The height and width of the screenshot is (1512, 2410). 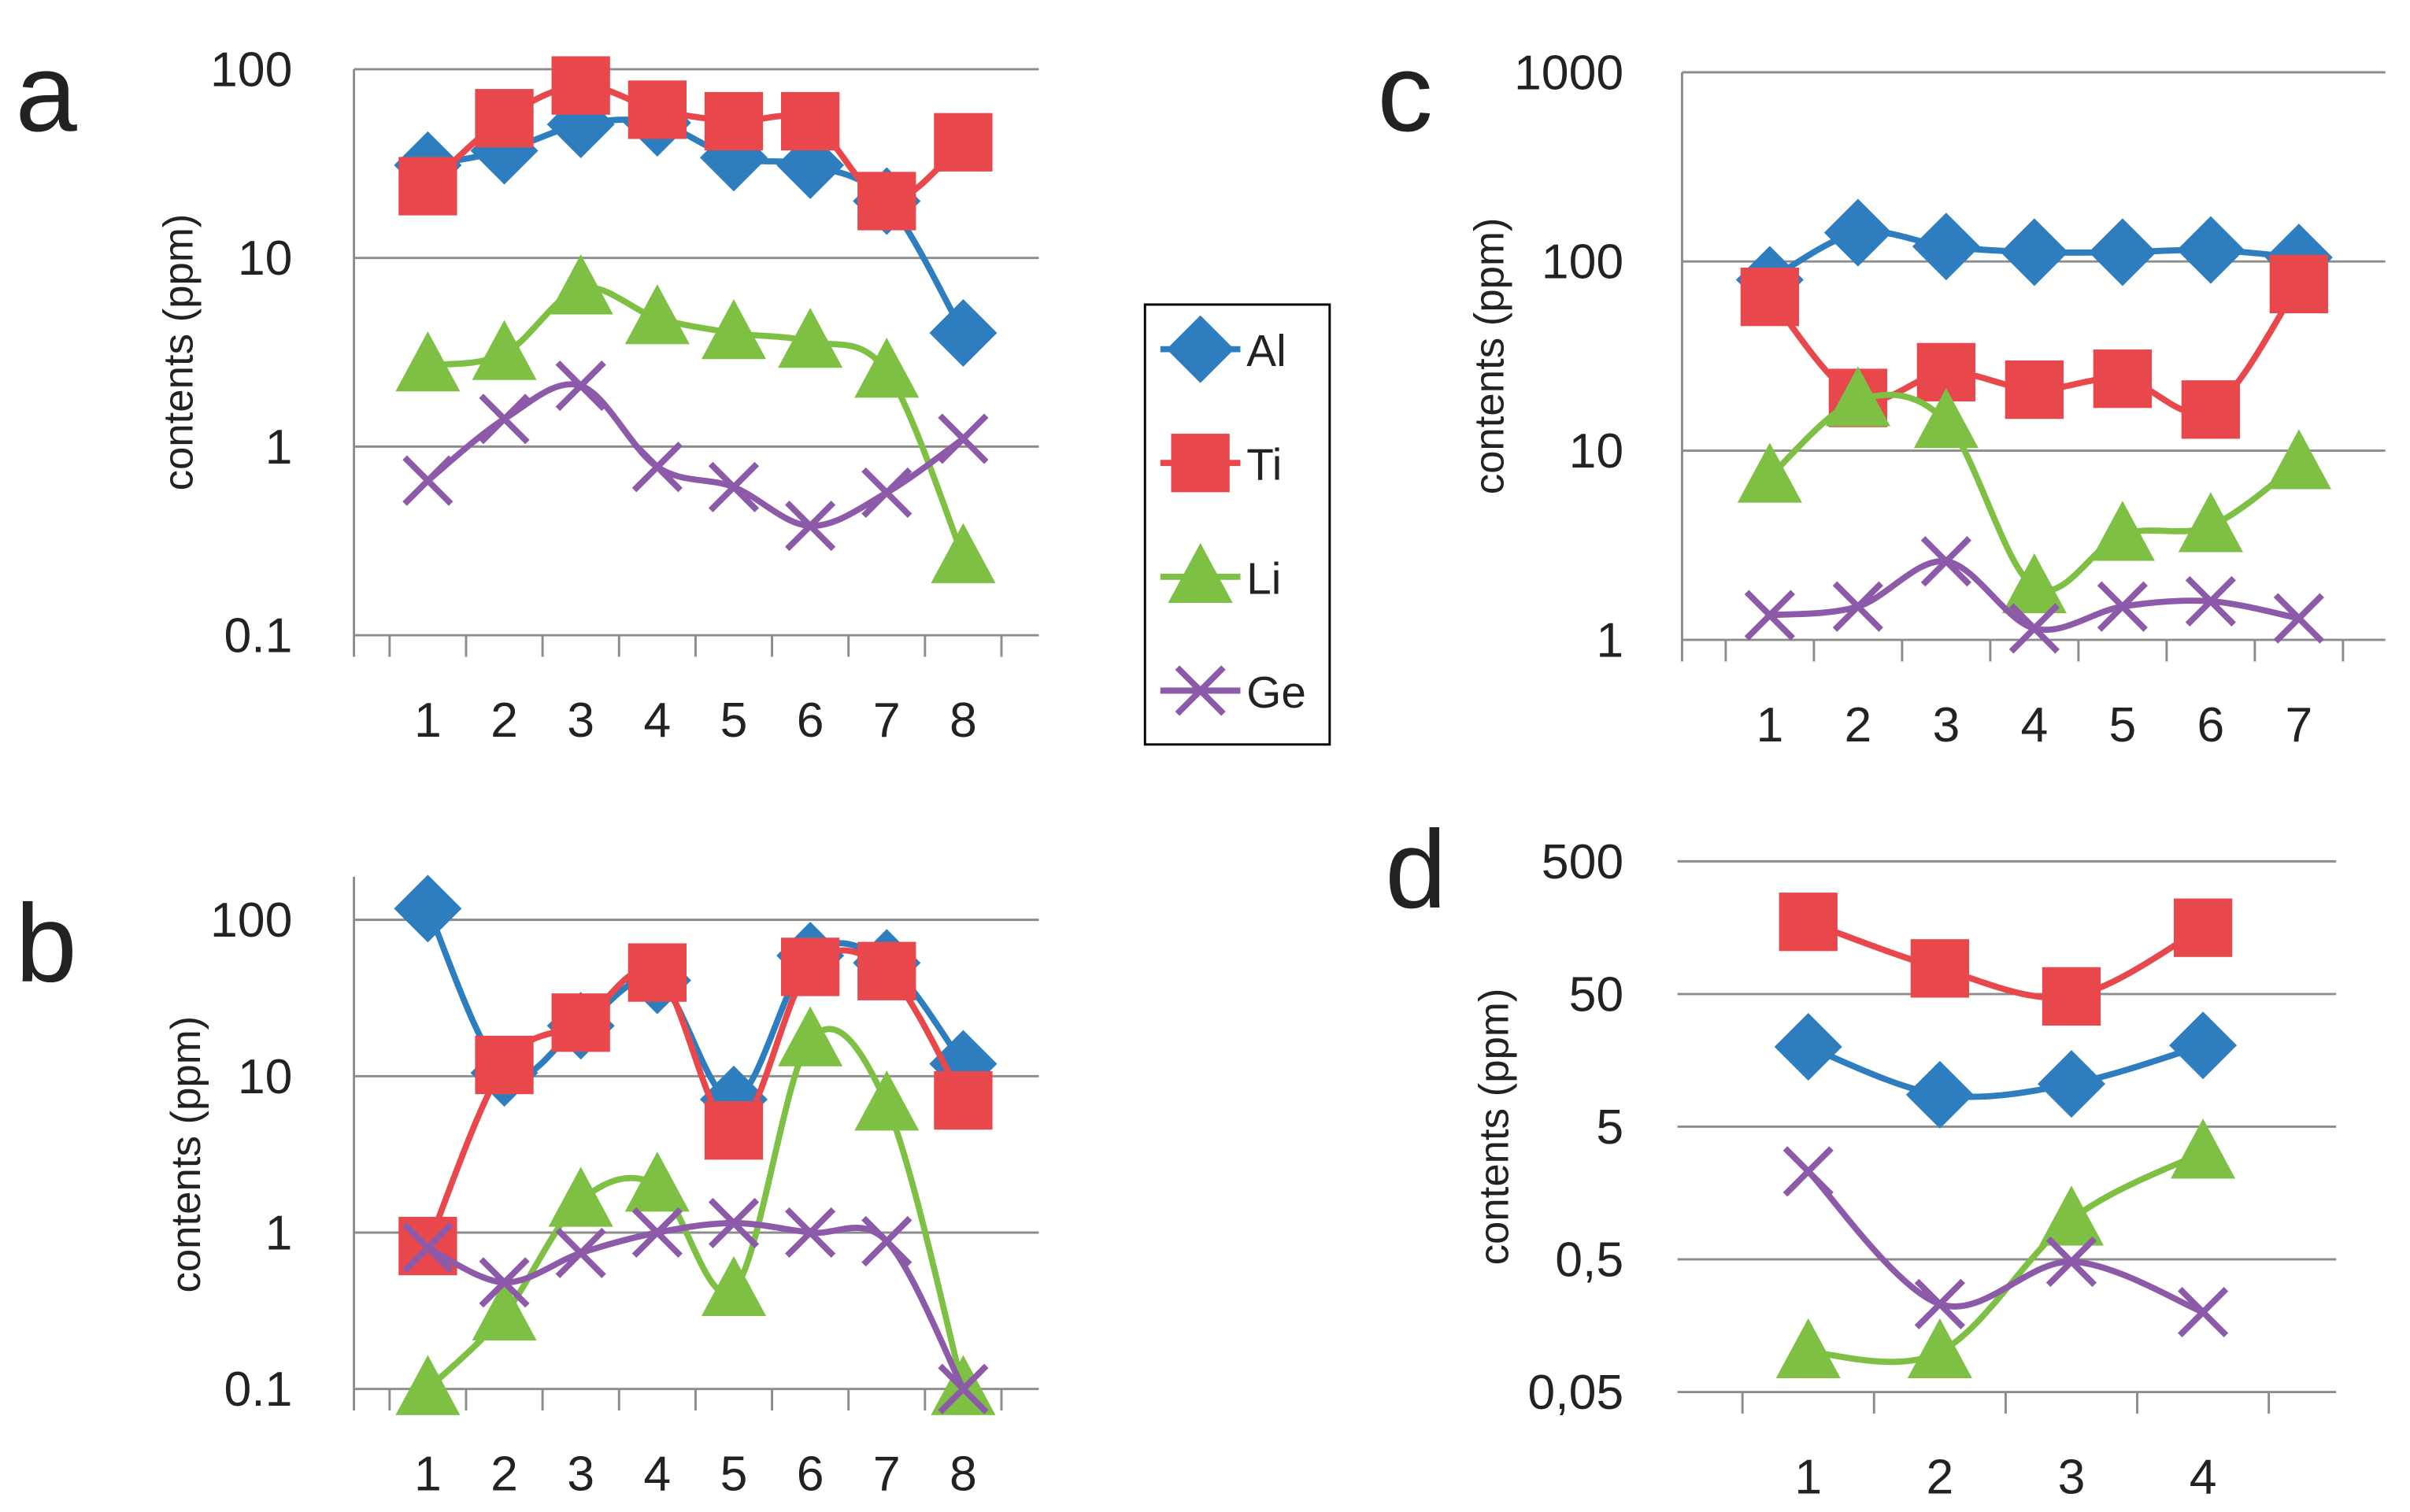 What do you see at coordinates (963, 720) in the screenshot?
I see `x-tick-label-a-7: 8` at bounding box center [963, 720].